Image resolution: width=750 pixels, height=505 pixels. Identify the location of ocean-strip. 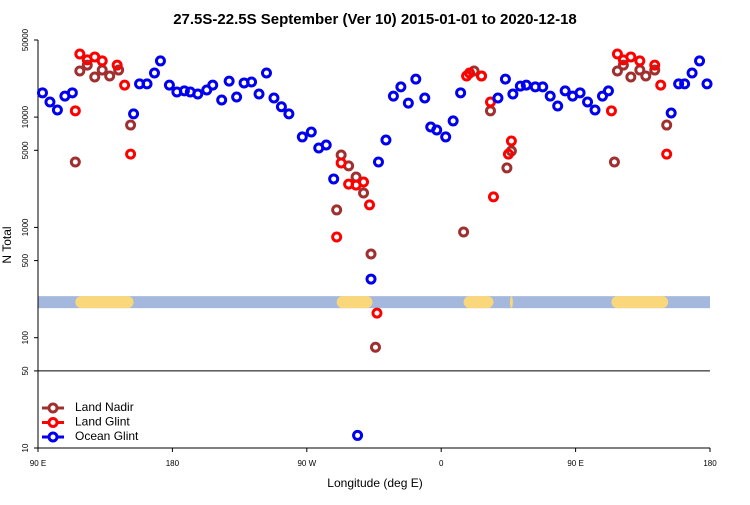
(374, 302).